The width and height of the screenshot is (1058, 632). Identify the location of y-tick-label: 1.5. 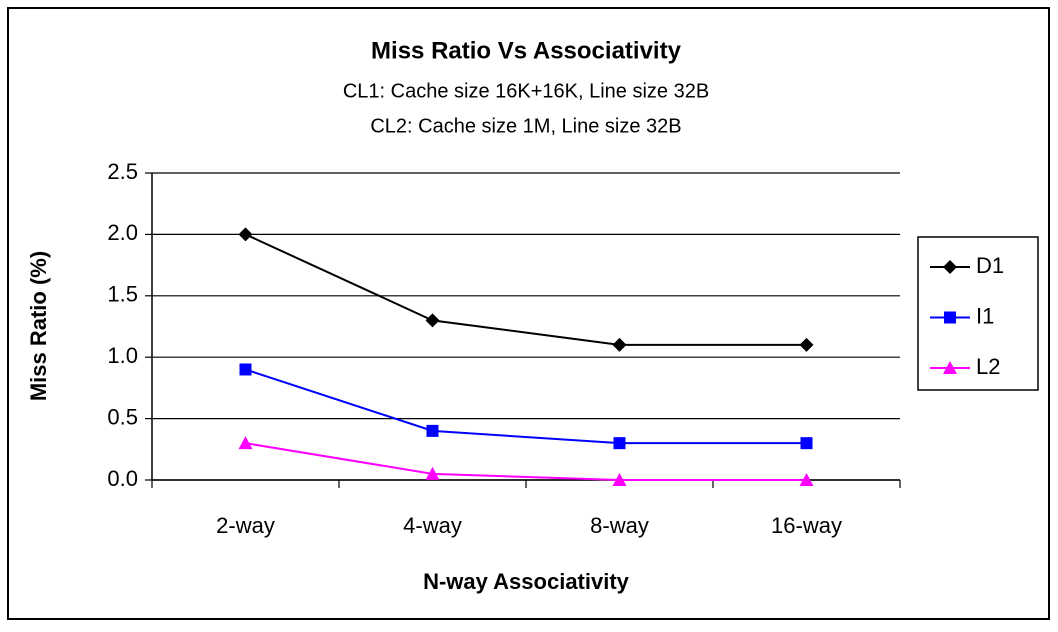
(122, 294).